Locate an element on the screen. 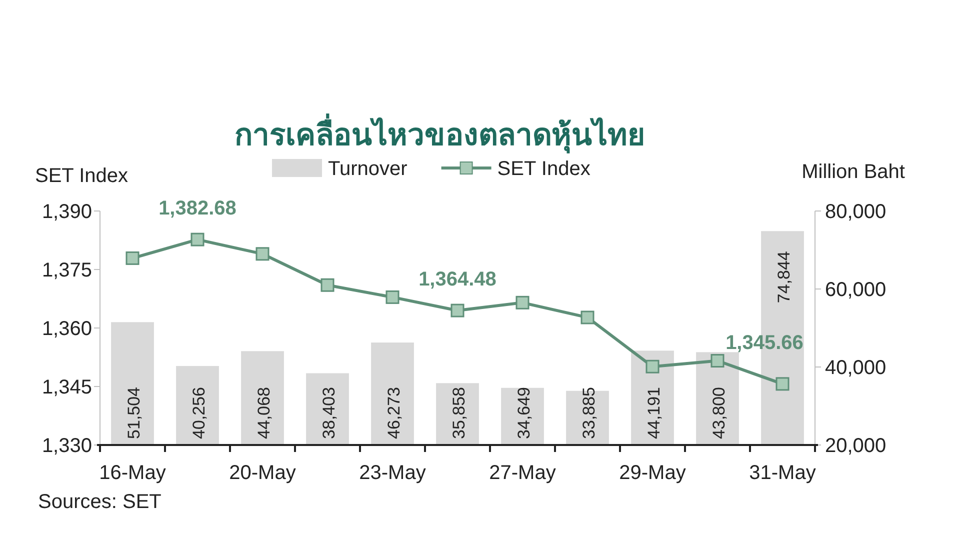 This screenshot has height=540, width=960. y-axis-title: SET Index is located at coordinates (81, 176).